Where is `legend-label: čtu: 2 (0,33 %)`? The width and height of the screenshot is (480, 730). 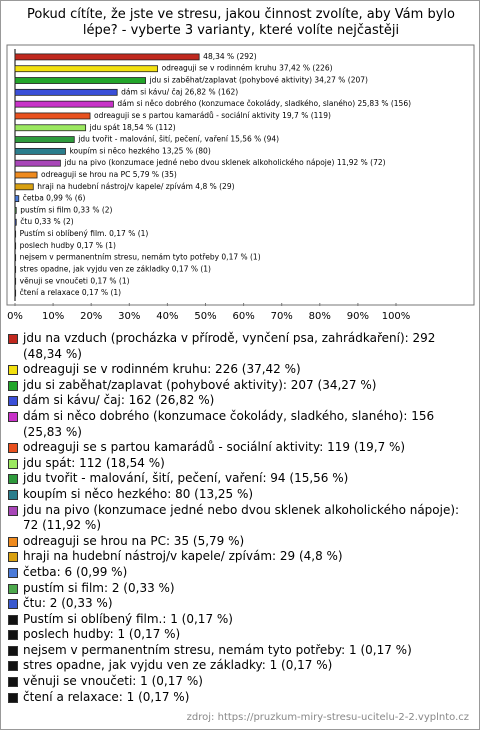
legend-label: čtu: 2 (0,33 %) is located at coordinates (68, 603).